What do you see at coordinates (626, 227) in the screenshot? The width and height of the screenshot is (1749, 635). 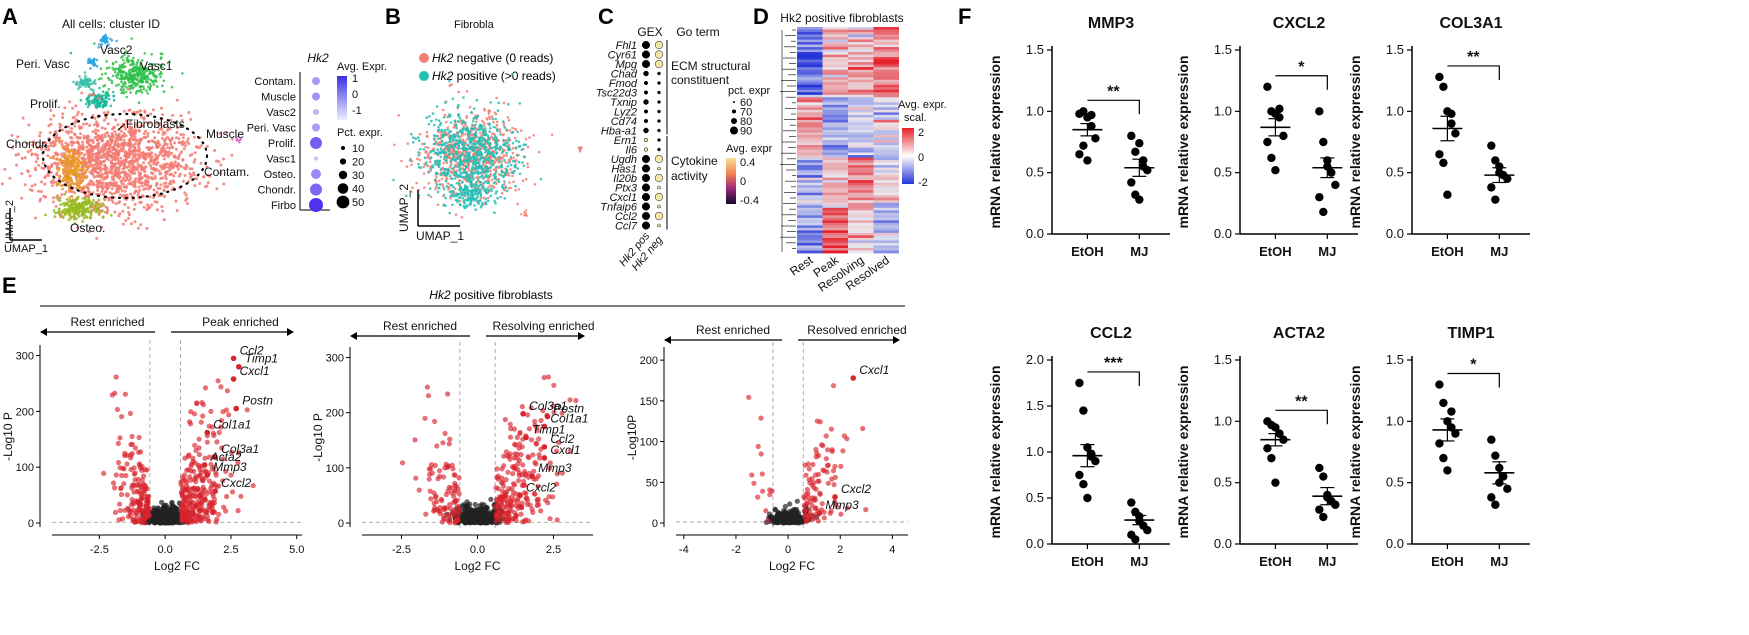 I see `gene-label: Ccl7` at bounding box center [626, 227].